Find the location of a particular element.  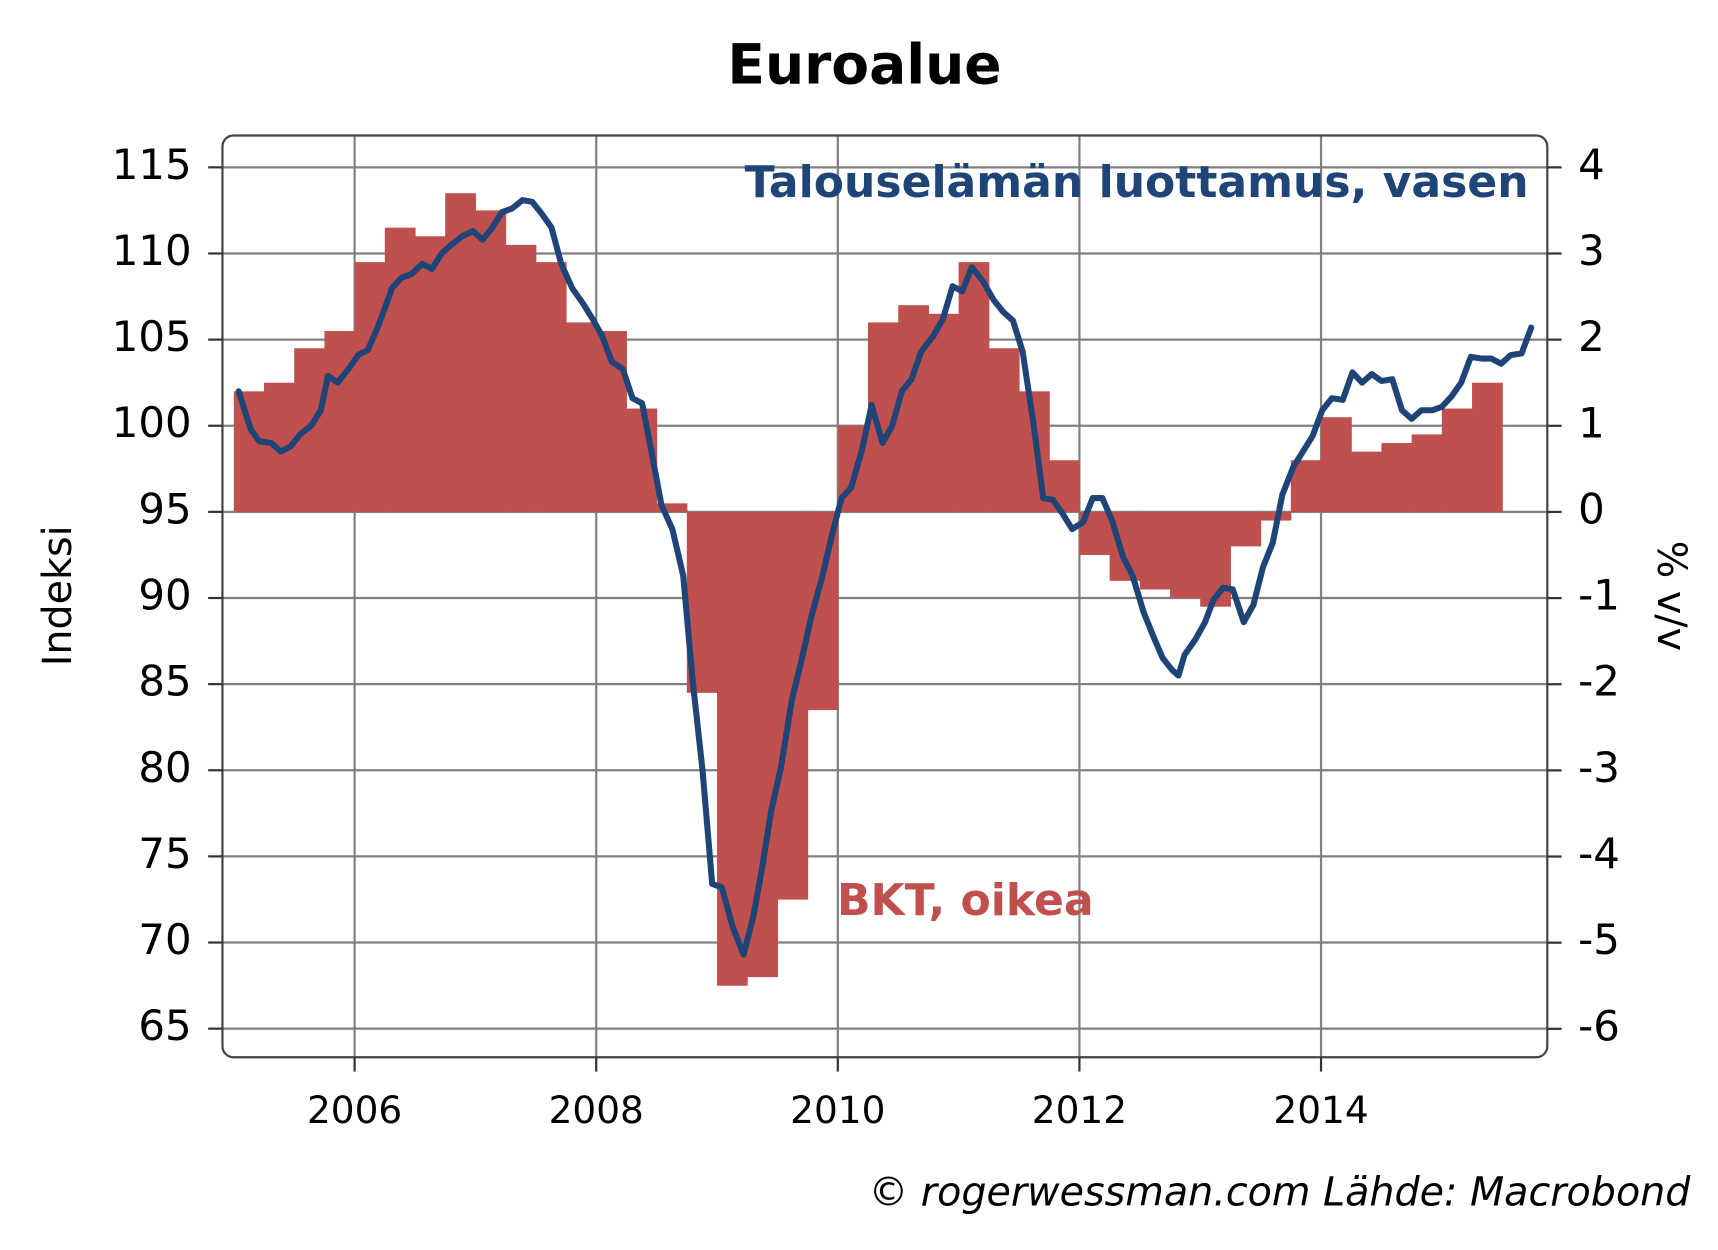

y2-tick-label: 0 is located at coordinates (1591, 508).